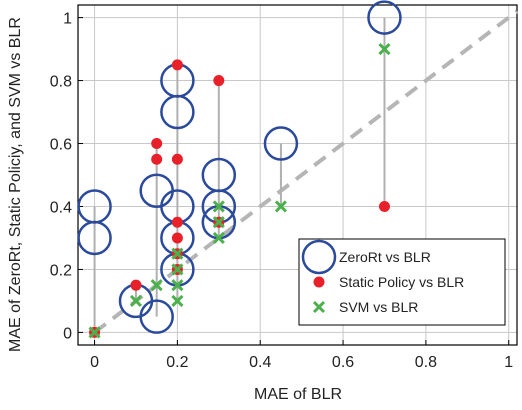  I want to click on x-tick-label: 0.8, so click(426, 362).